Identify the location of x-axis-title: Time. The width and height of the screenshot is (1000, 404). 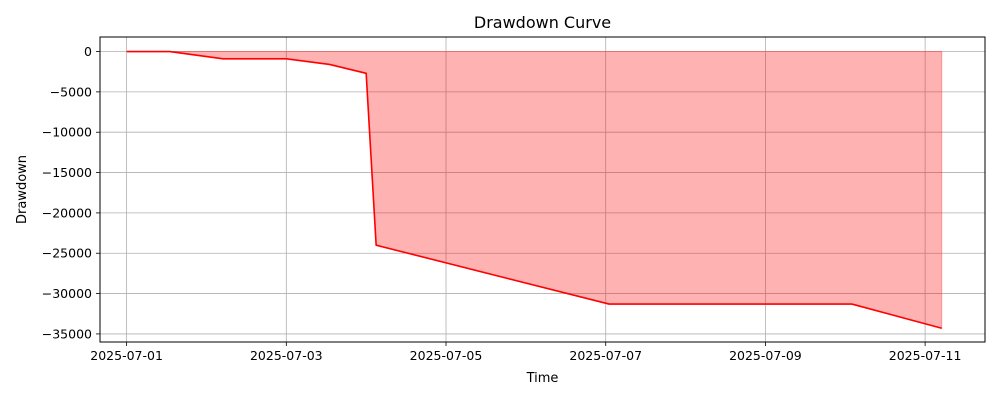
(542, 378).